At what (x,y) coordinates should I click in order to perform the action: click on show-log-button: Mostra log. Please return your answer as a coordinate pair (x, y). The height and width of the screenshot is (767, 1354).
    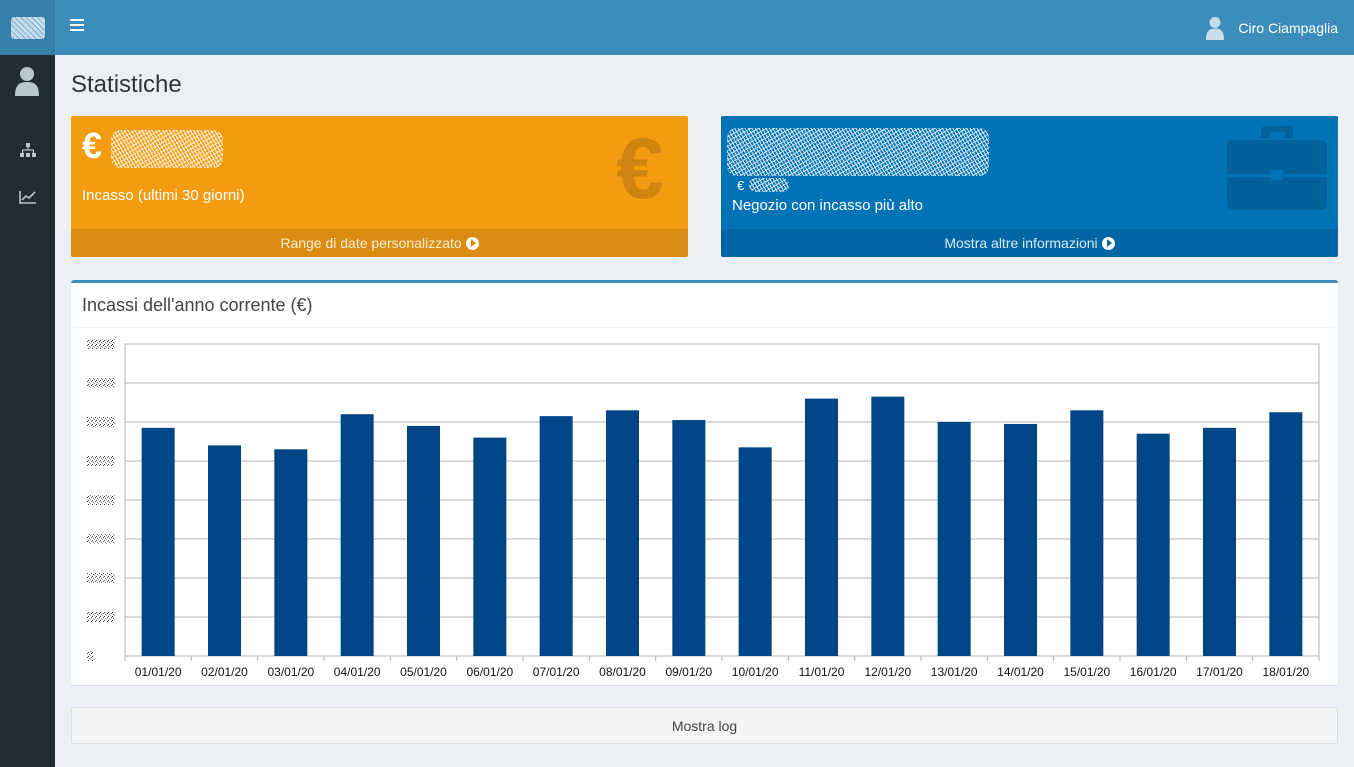
    Looking at the image, I should click on (704, 725).